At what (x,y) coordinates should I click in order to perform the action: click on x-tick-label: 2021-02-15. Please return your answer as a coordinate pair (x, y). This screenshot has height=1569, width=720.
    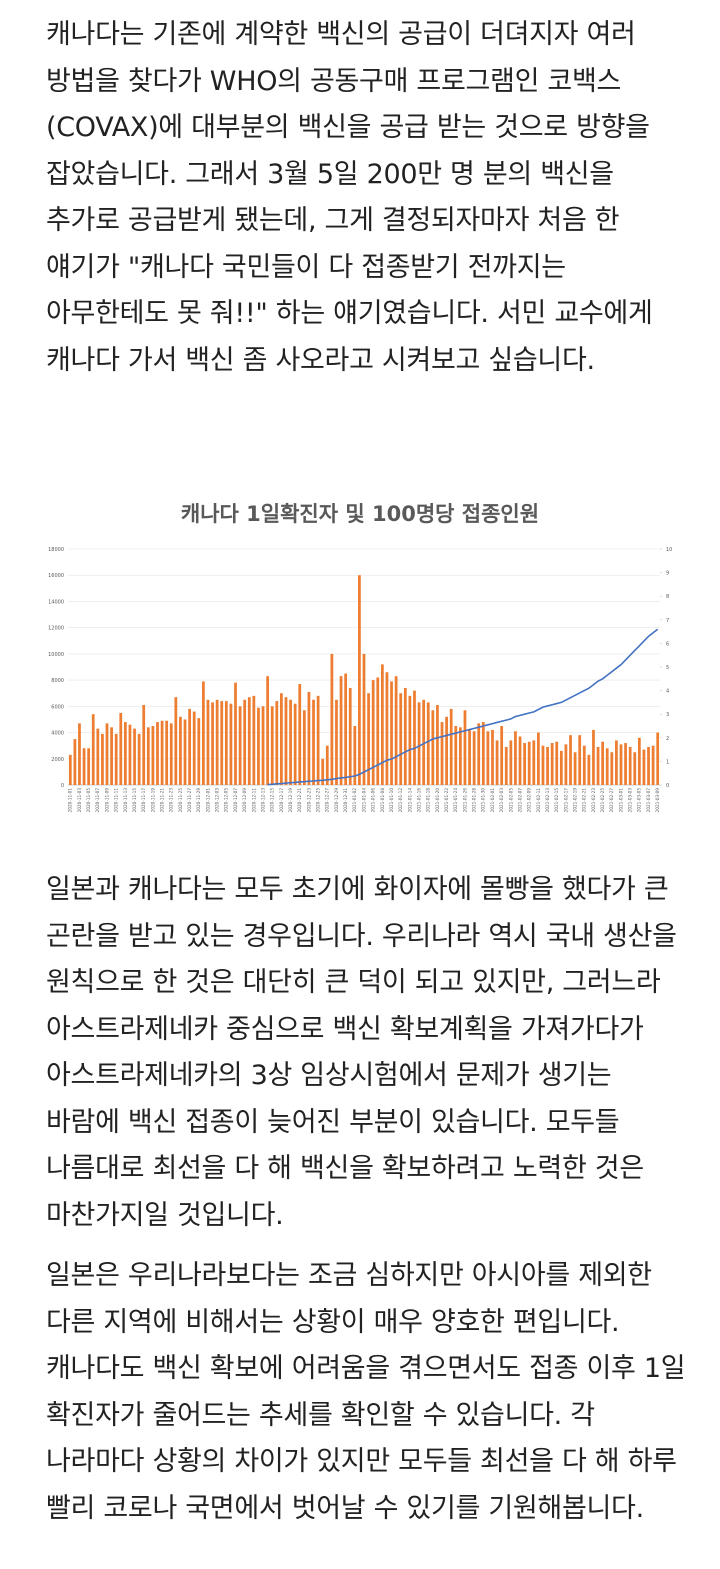
    Looking at the image, I should click on (556, 800).